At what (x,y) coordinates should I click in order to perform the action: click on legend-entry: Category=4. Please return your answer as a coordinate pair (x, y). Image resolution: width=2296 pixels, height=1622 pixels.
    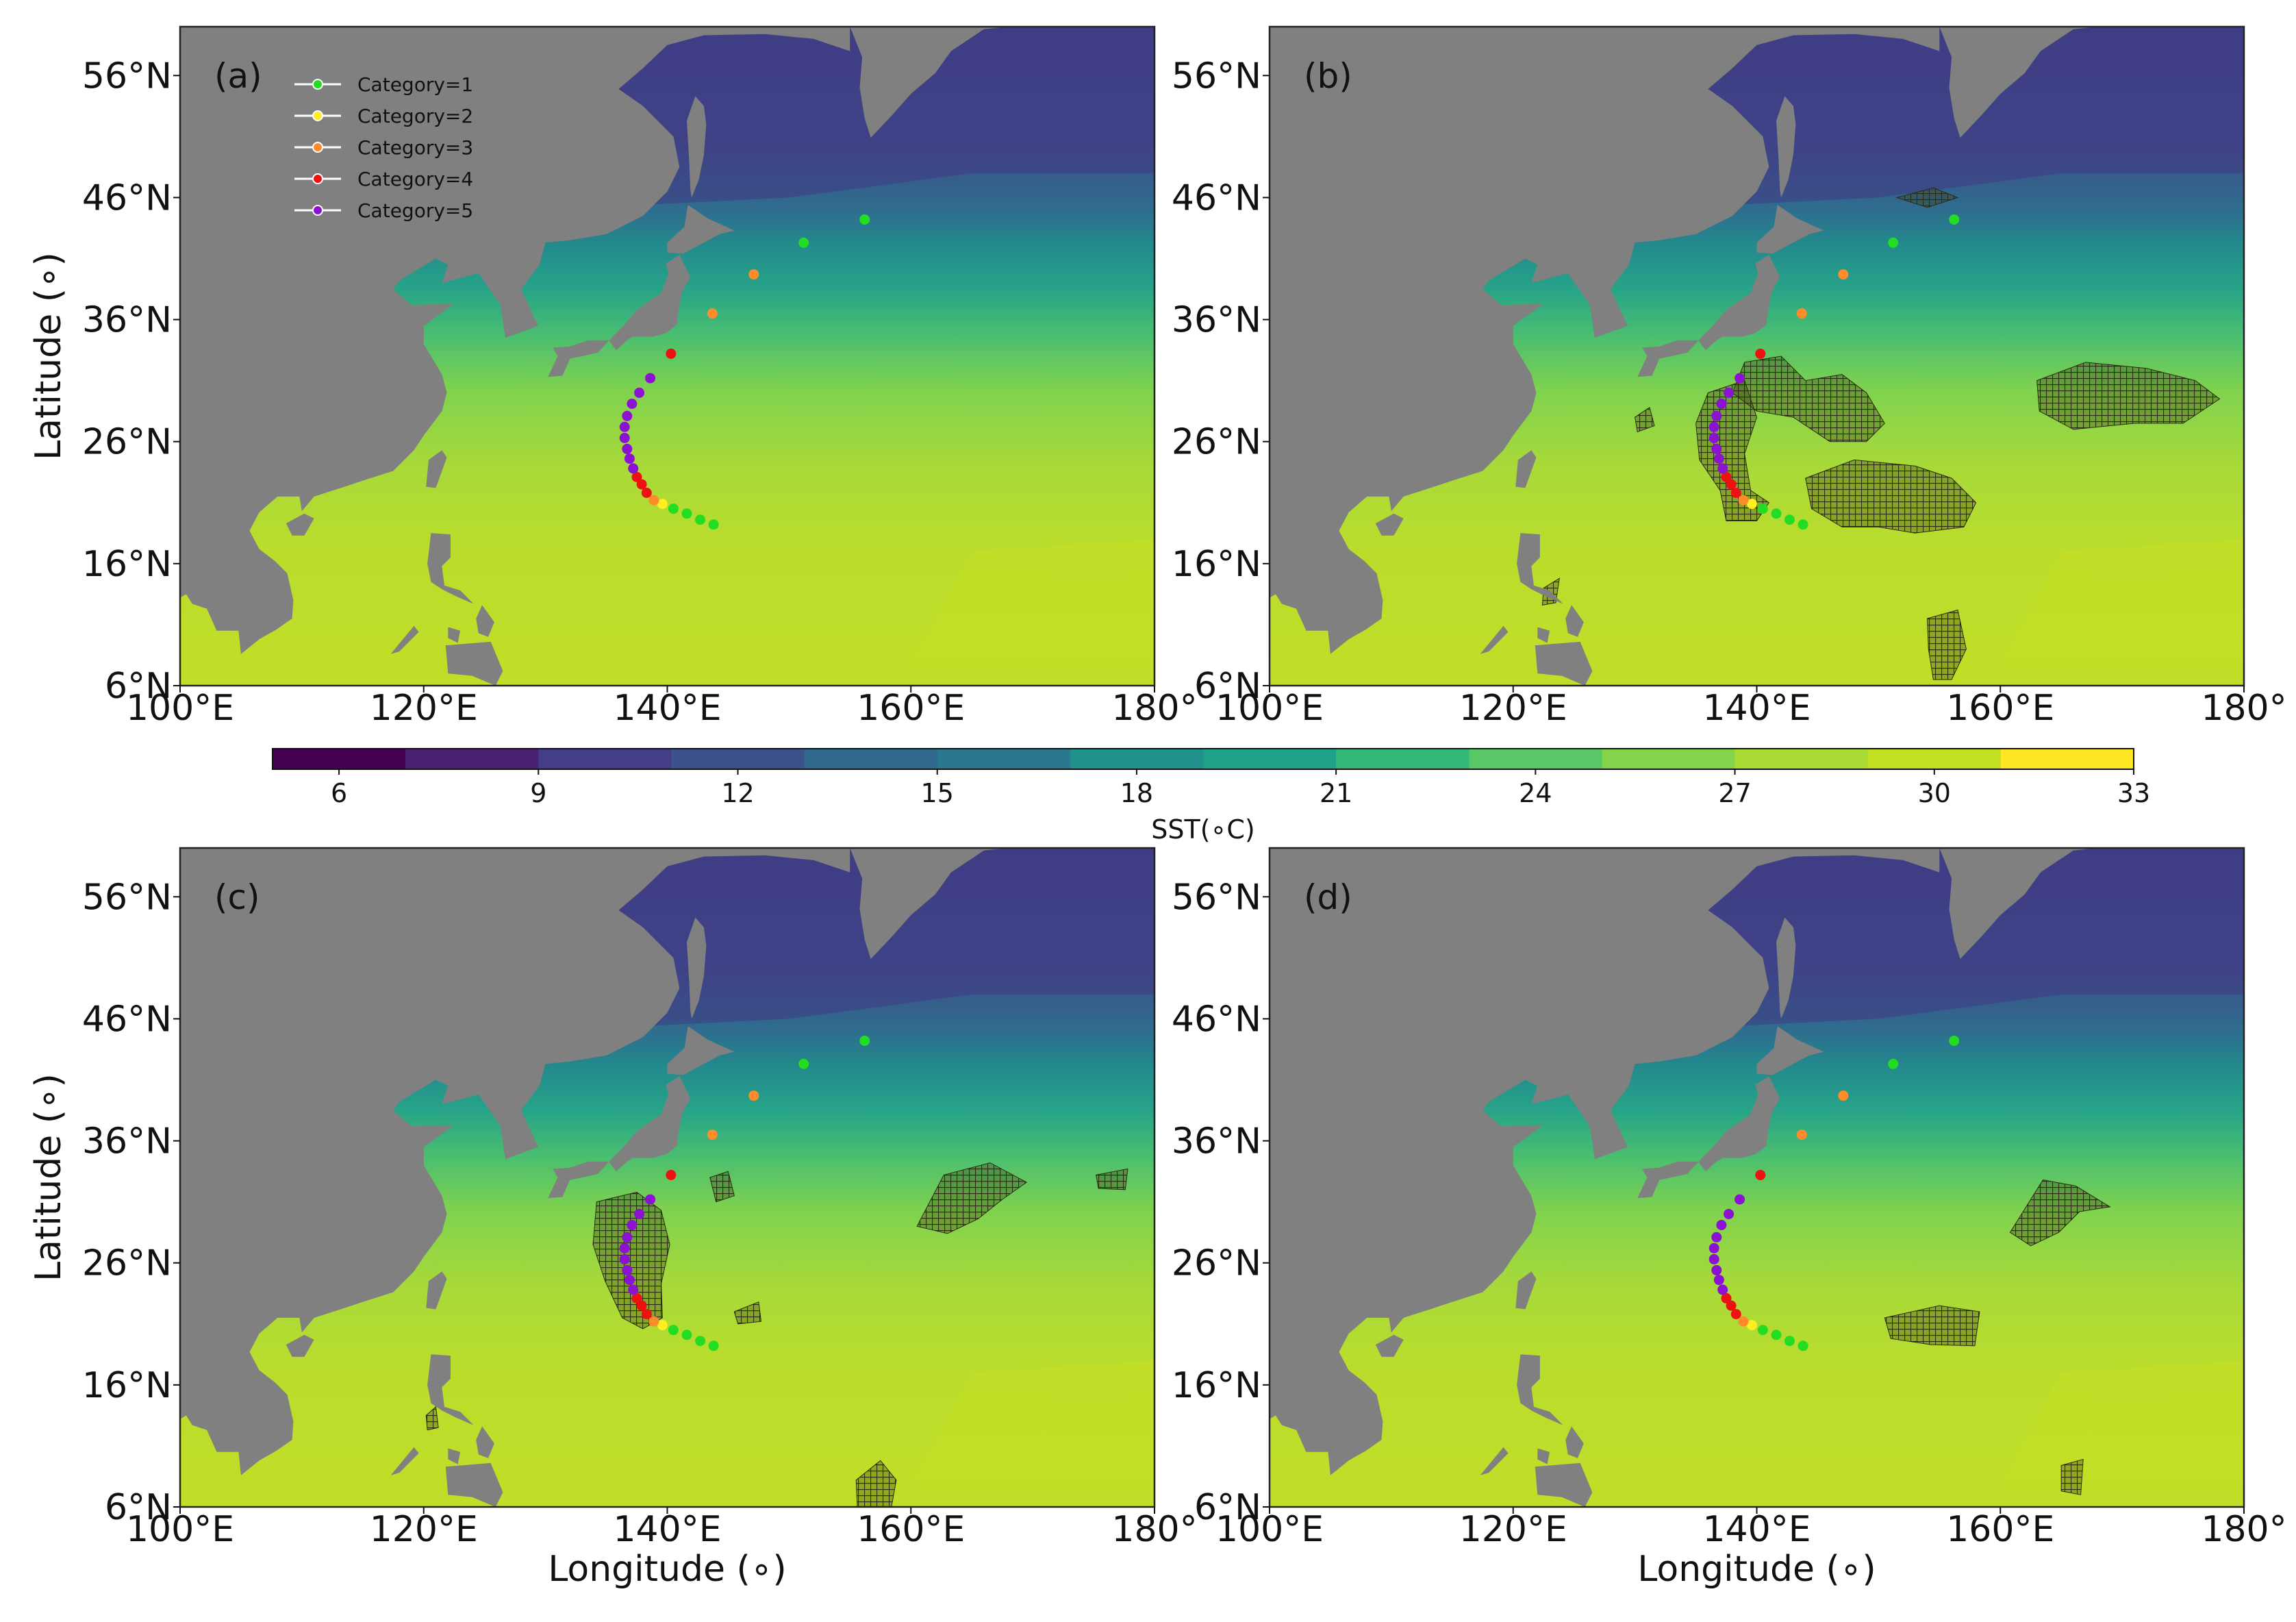
    Looking at the image, I should click on (415, 179).